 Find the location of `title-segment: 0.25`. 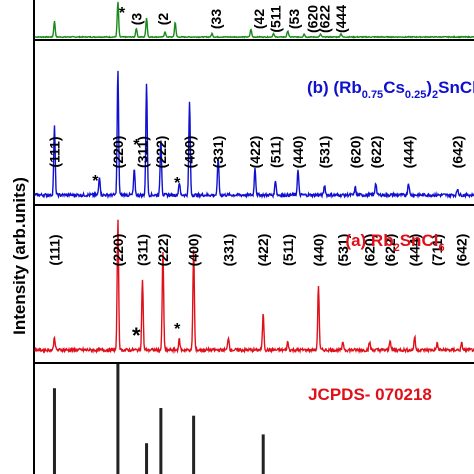

title-segment: 0.25 is located at coordinates (415, 95).